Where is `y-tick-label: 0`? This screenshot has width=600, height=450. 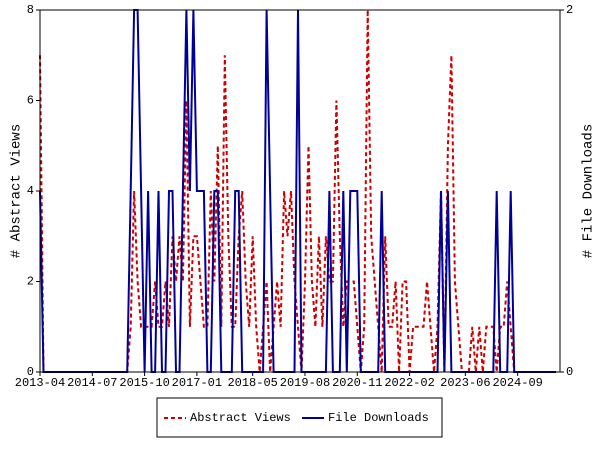 y-tick-label: 0 is located at coordinates (30, 372).